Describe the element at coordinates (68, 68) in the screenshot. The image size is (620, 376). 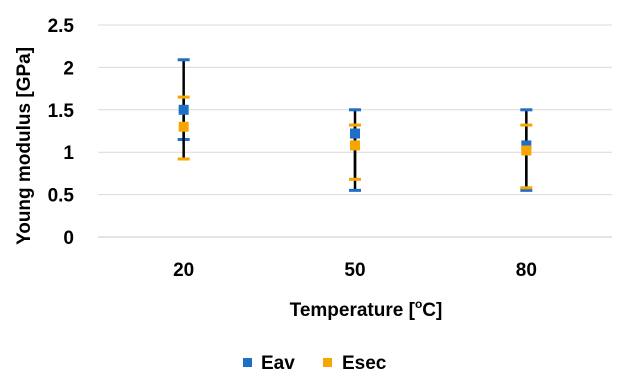
I see `y-tick-label: 2` at that location.